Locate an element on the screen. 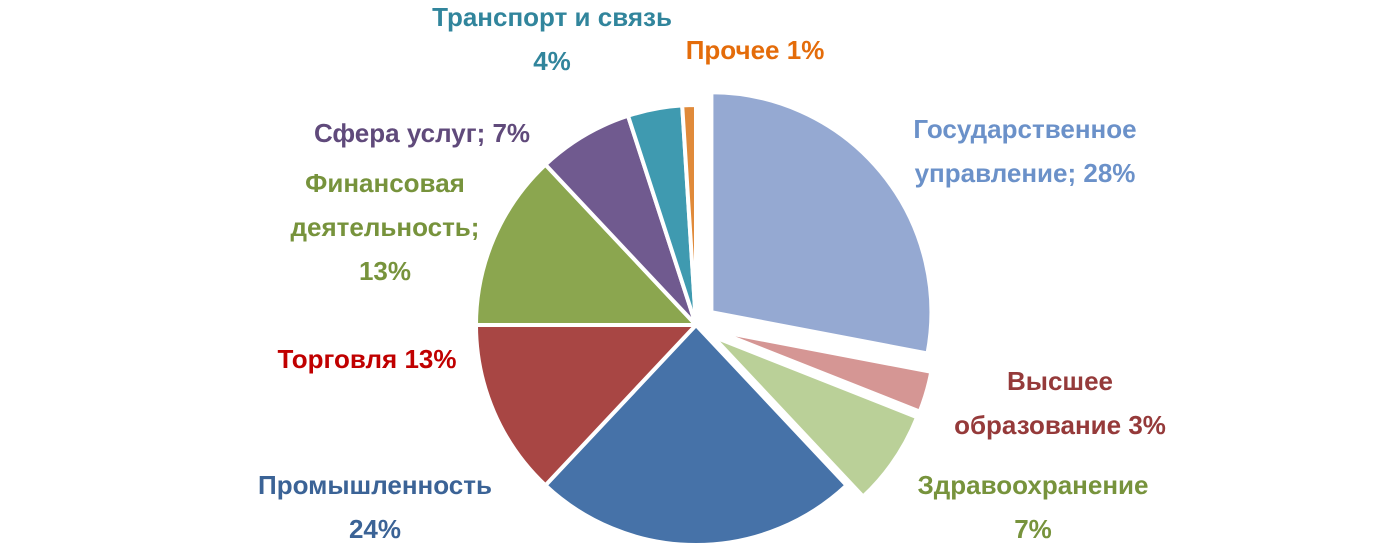 This screenshot has height=556, width=1383. slice-label-торговля: Торговля 13% is located at coordinates (367, 359).